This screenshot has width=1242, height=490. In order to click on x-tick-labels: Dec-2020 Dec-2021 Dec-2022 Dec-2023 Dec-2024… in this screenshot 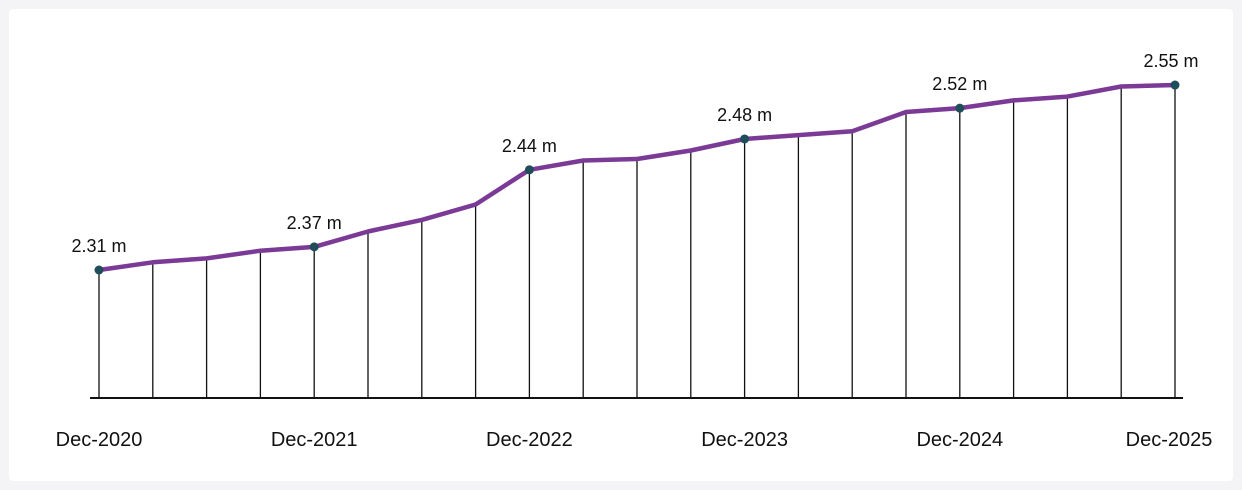, I will do `click(634, 440)`.